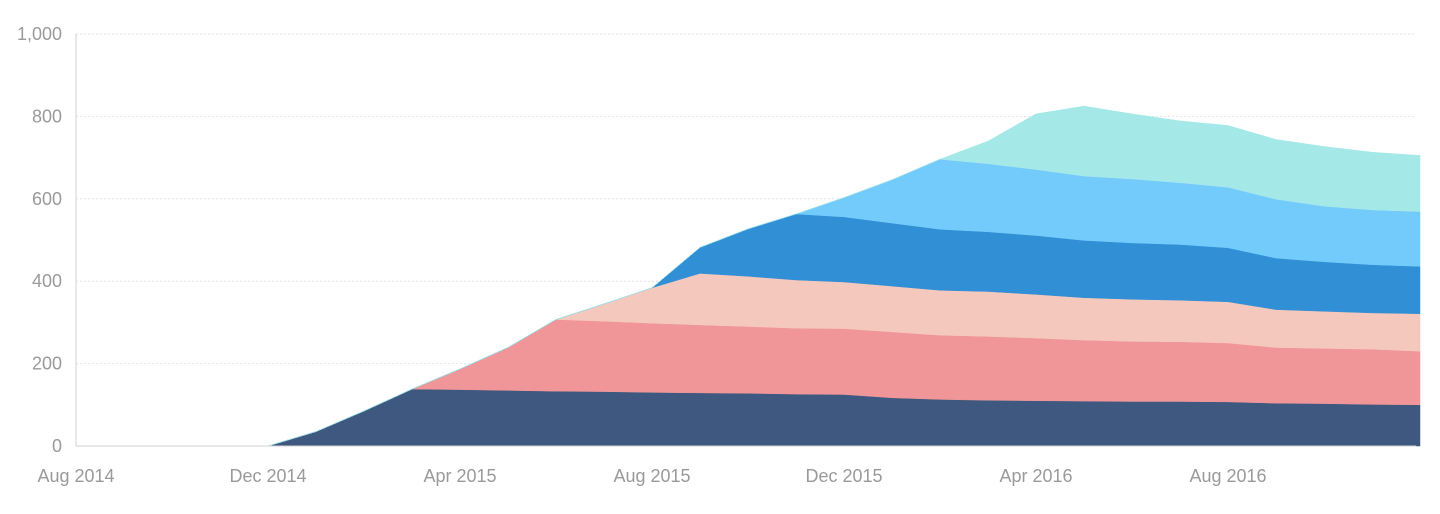 The width and height of the screenshot is (1440, 514). I want to click on x-tick-label: Dec 2015, so click(843, 476).